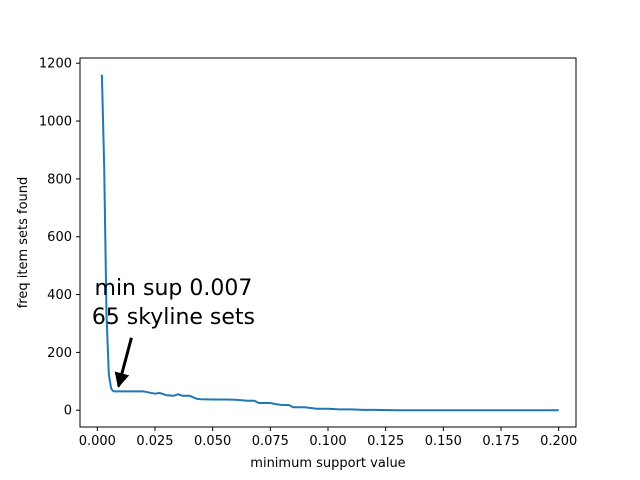 The height and width of the screenshot is (480, 640). I want to click on x-tick-label: 0.000, so click(97, 441).